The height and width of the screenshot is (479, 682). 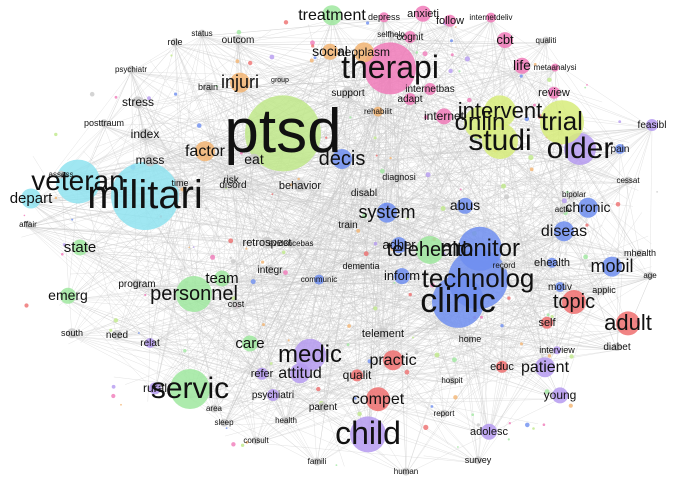 I want to click on term-label-factor: factor, so click(x=205, y=151).